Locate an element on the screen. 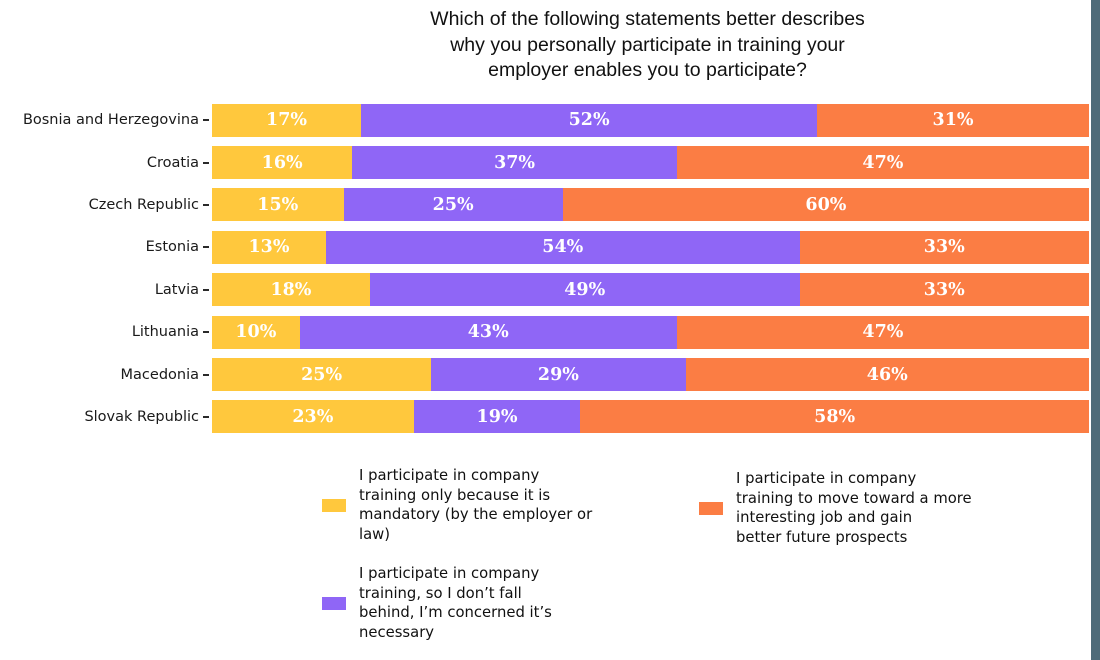 The width and height of the screenshot is (1100, 660). bar-segment-mandatory: 25% is located at coordinates (322, 375).